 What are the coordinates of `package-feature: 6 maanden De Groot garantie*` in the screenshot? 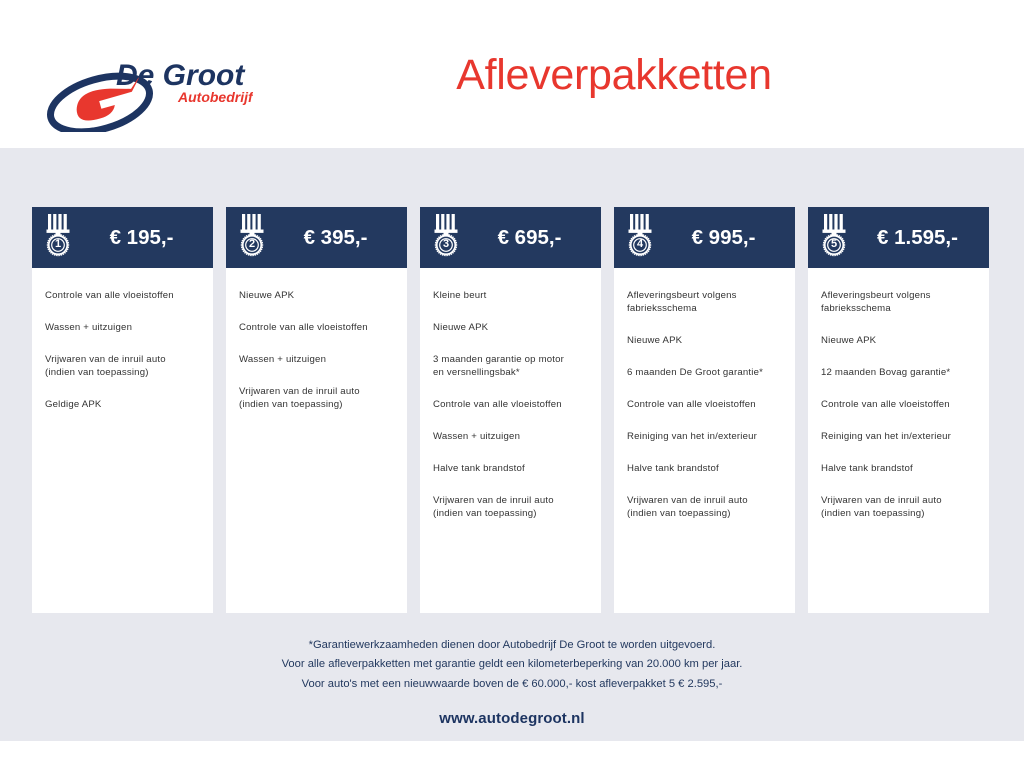 It's located at (695, 372).